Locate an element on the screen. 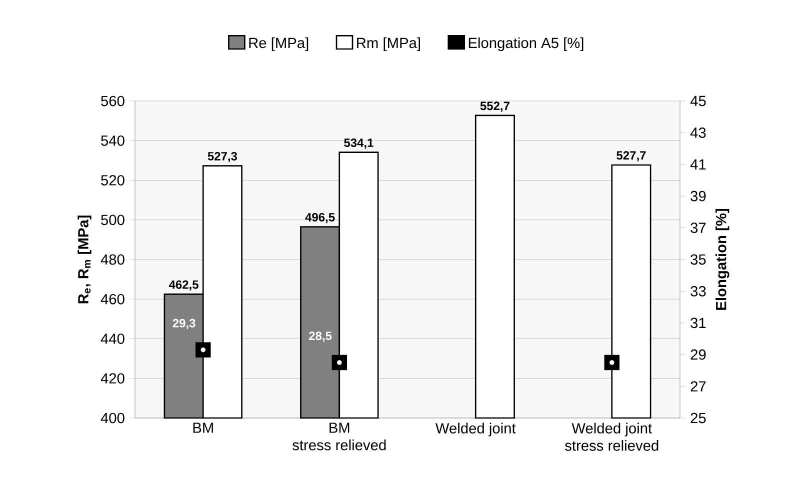 The width and height of the screenshot is (802, 493). y-tick-label: 560 is located at coordinates (112, 101).